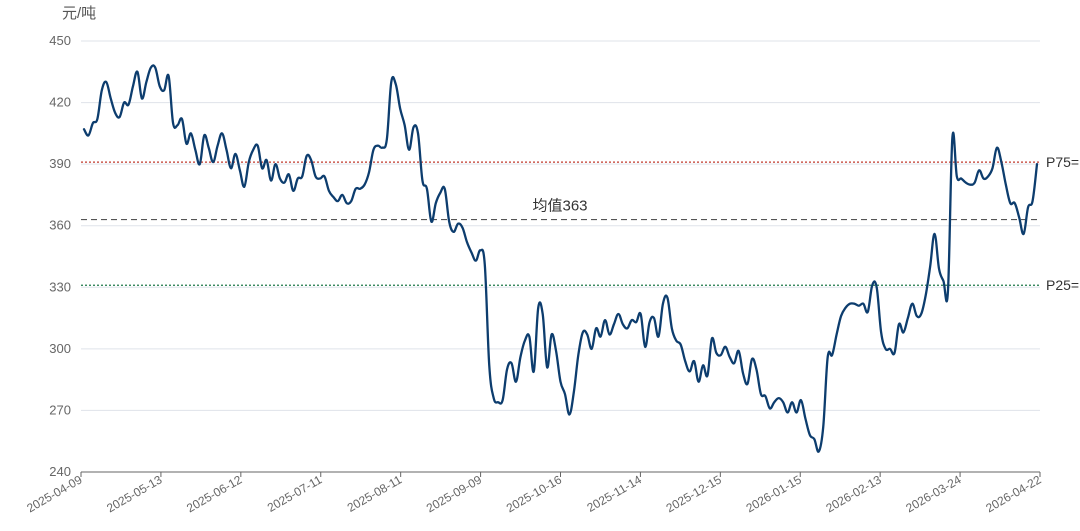 Image resolution: width=1080 pixels, height=531 pixels. What do you see at coordinates (1062, 285) in the screenshot?
I see `p25-label: P25=` at bounding box center [1062, 285].